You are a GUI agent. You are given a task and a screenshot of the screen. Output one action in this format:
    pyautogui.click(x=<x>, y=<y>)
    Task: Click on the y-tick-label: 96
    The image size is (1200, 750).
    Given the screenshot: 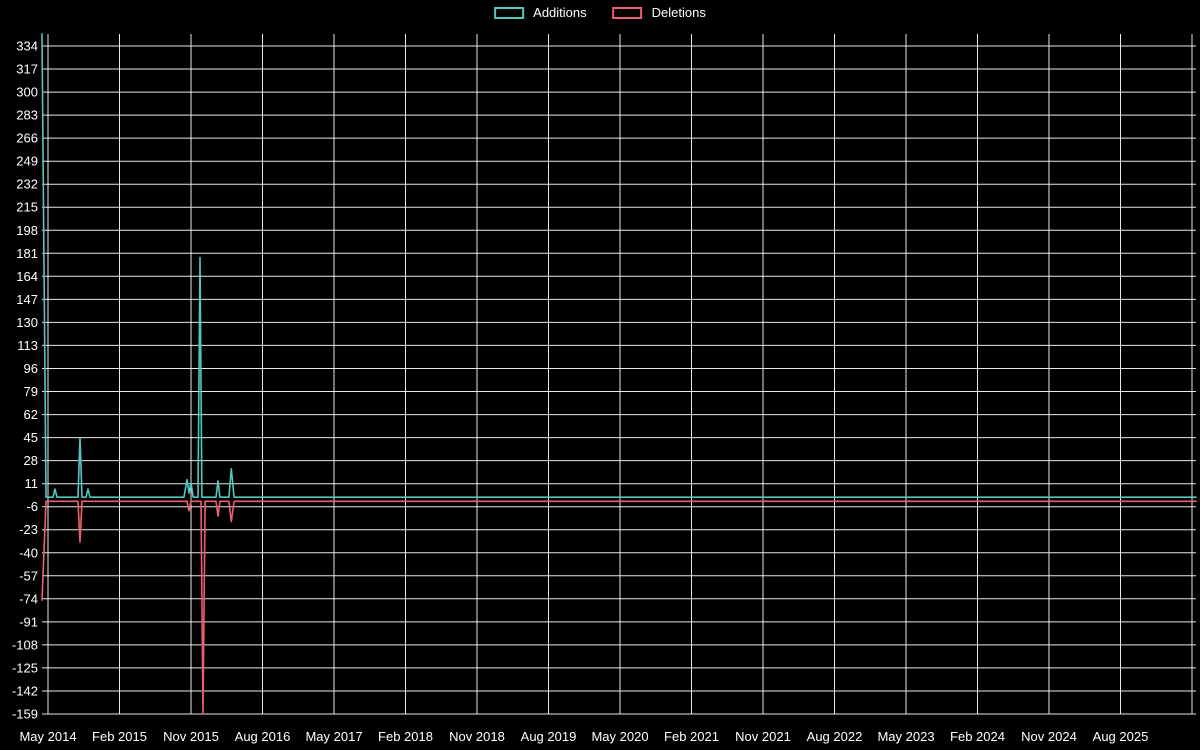 What is the action you would take?
    pyautogui.click(x=31, y=368)
    